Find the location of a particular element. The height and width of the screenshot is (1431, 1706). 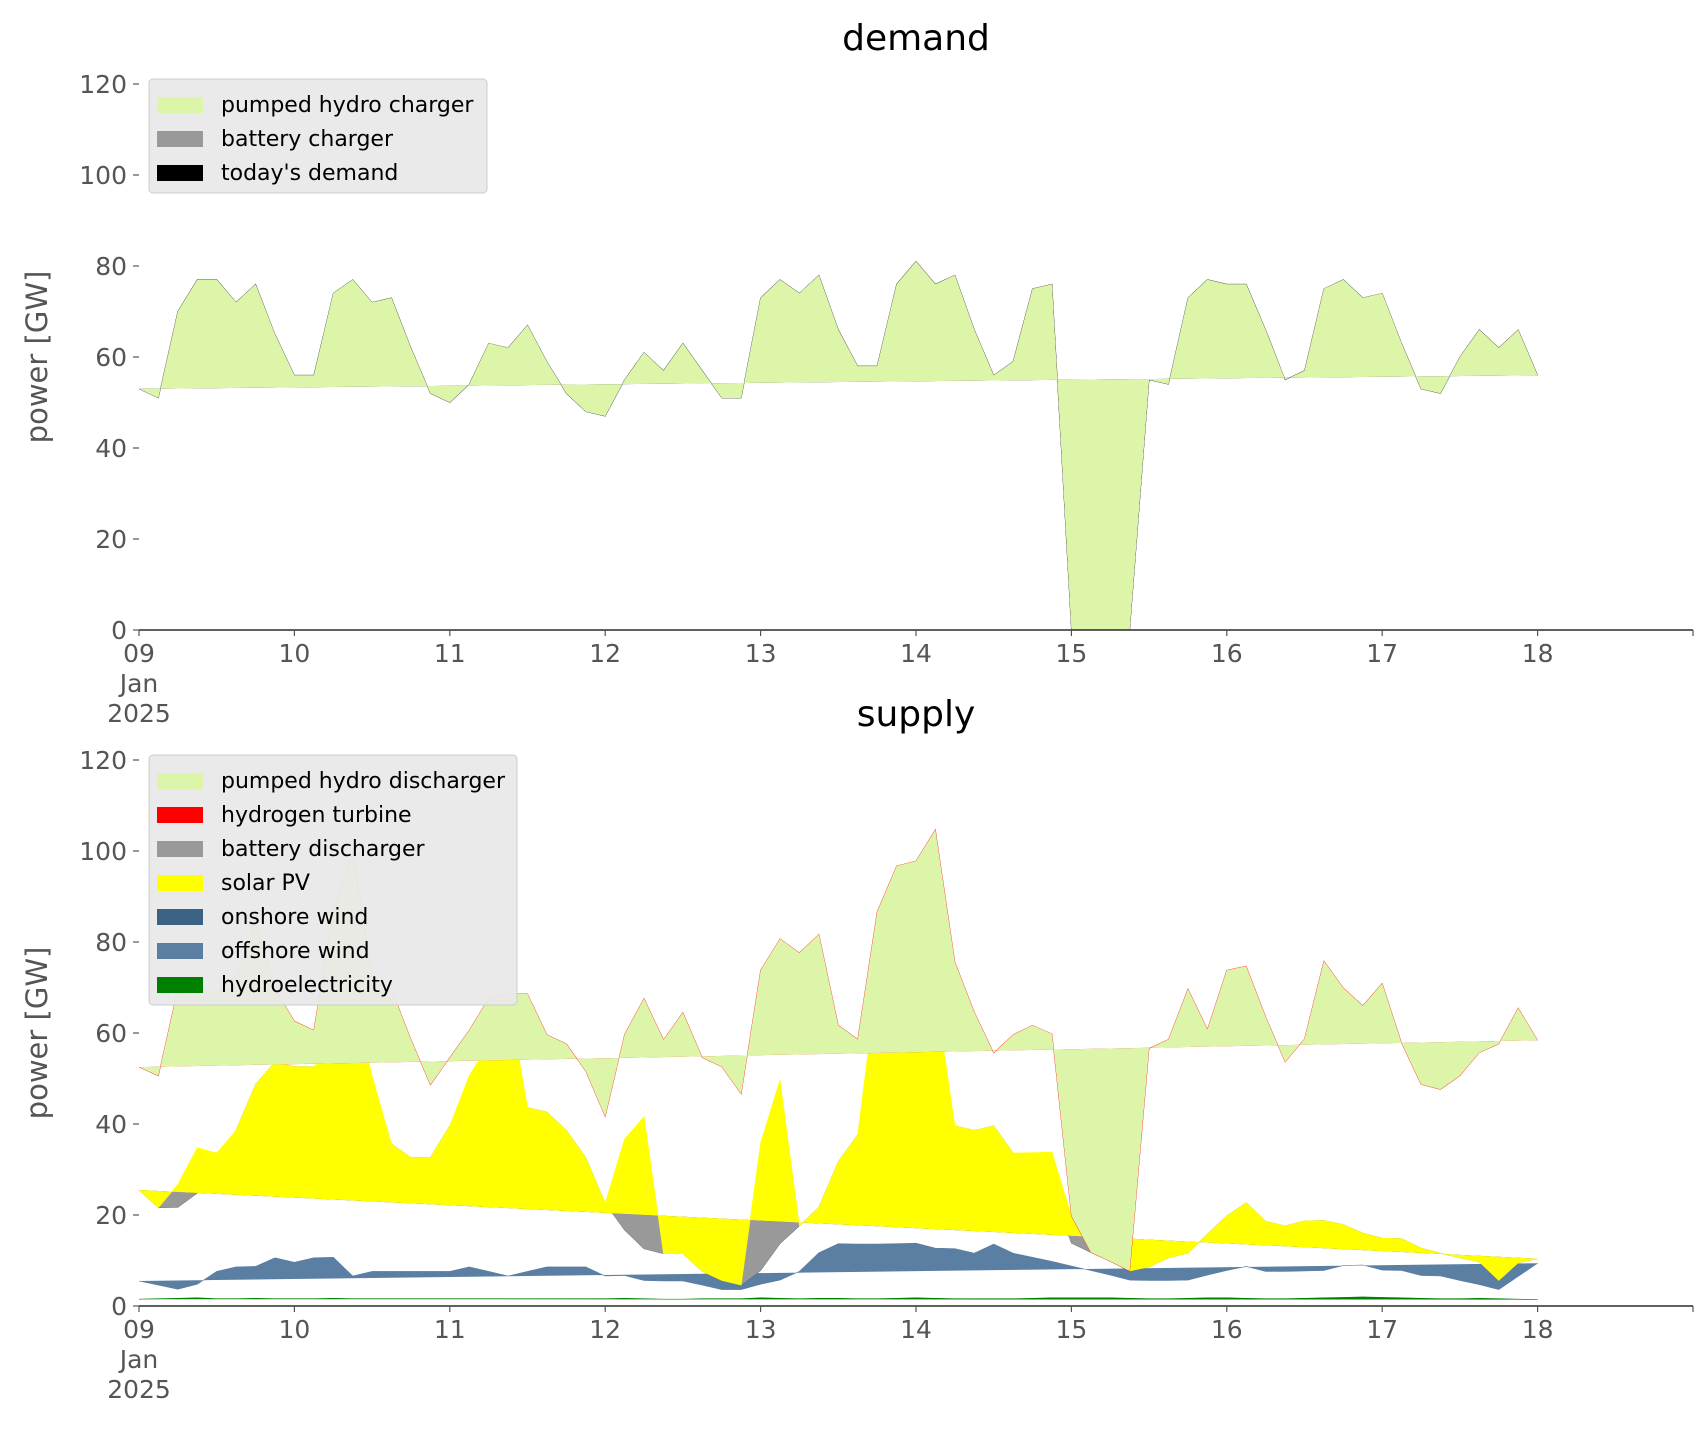

legend-label: hydroelectricity is located at coordinates (307, 985).